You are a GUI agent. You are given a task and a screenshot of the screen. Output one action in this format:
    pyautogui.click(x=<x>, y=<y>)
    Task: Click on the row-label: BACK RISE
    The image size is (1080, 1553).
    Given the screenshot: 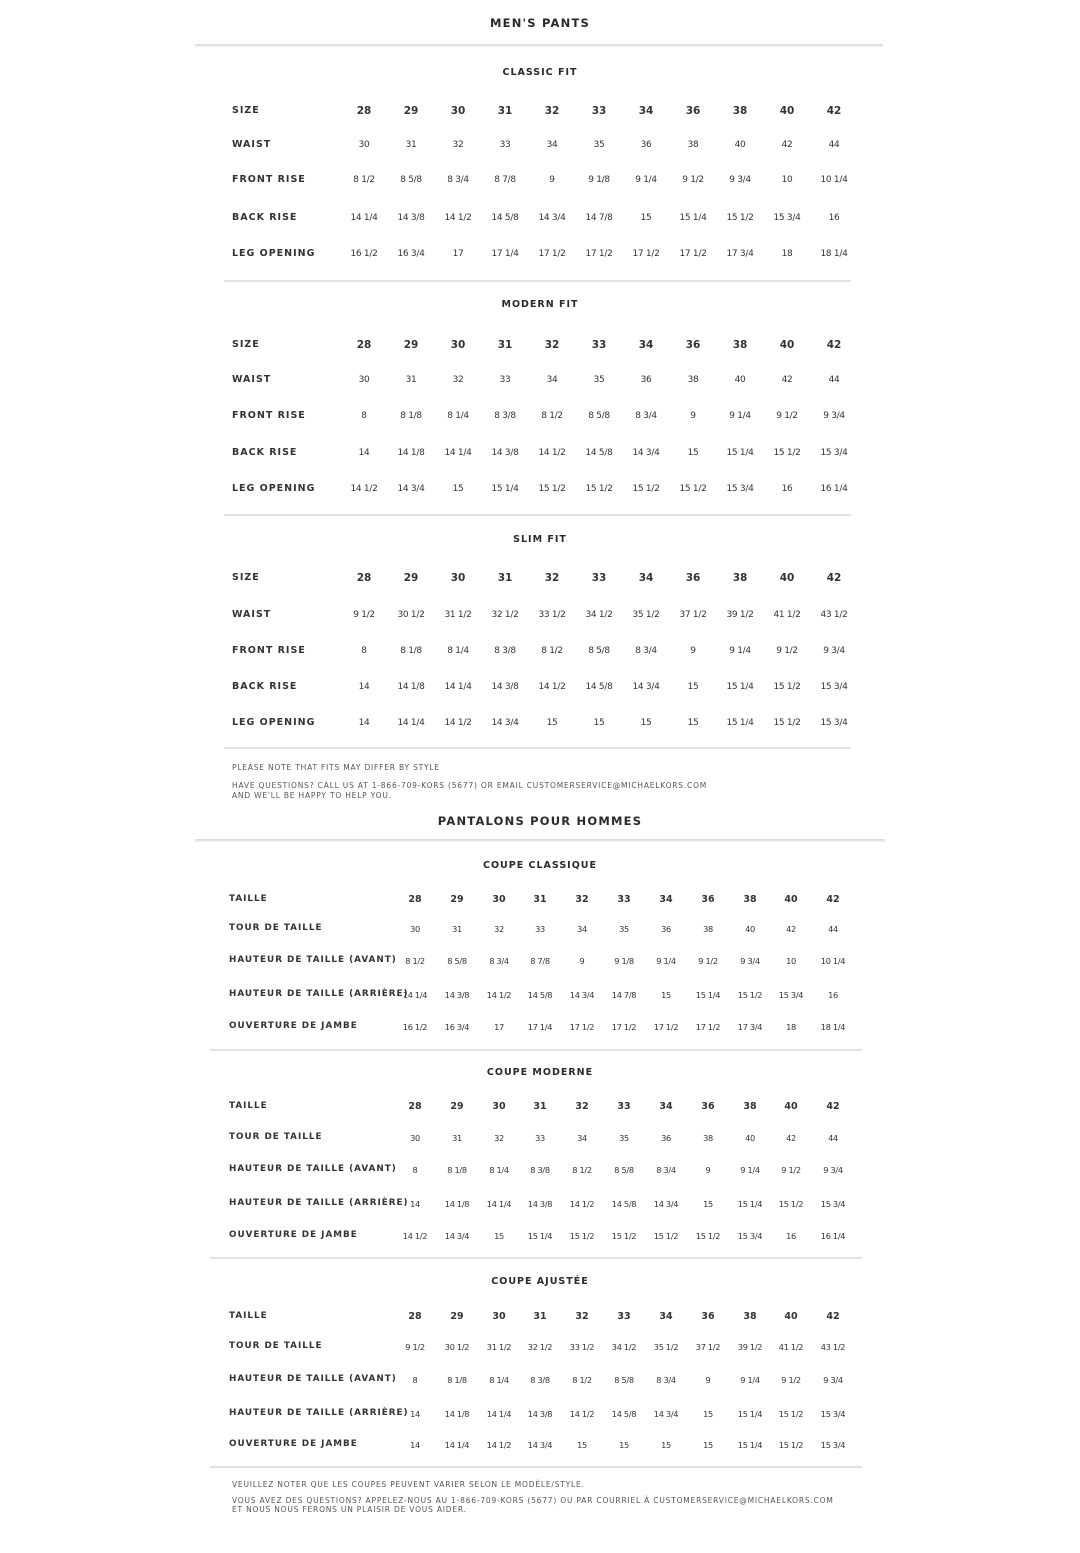 What is the action you would take?
    pyautogui.click(x=265, y=686)
    